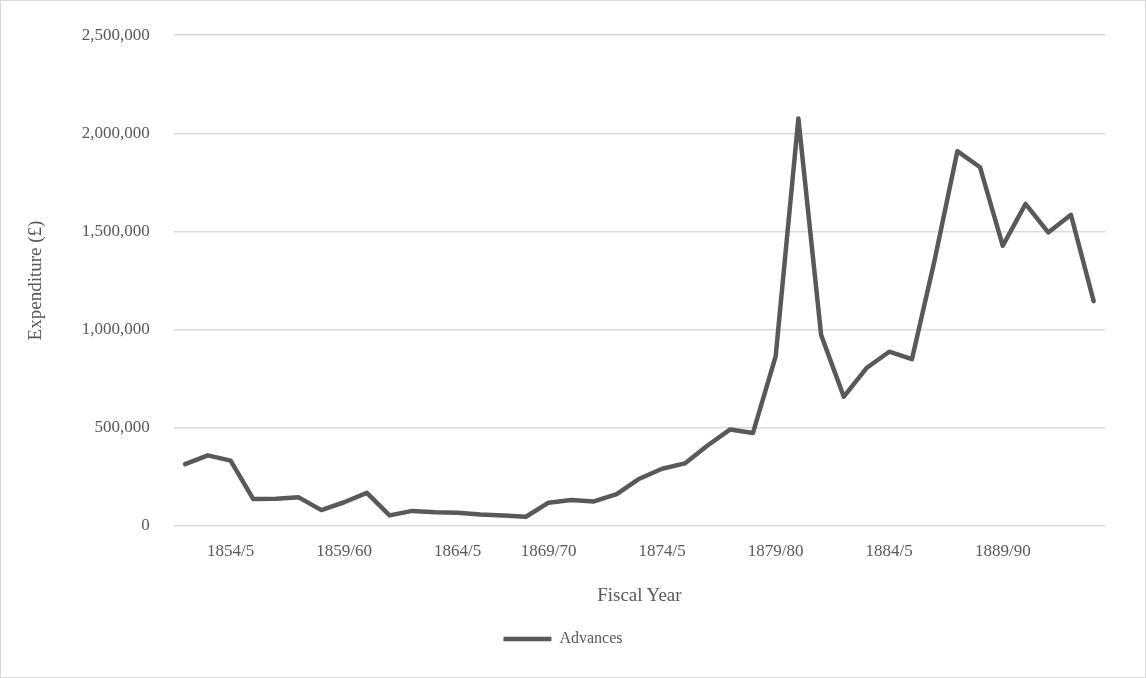 The width and height of the screenshot is (1146, 678). I want to click on x-tick-label: 1874/5, so click(662, 551).